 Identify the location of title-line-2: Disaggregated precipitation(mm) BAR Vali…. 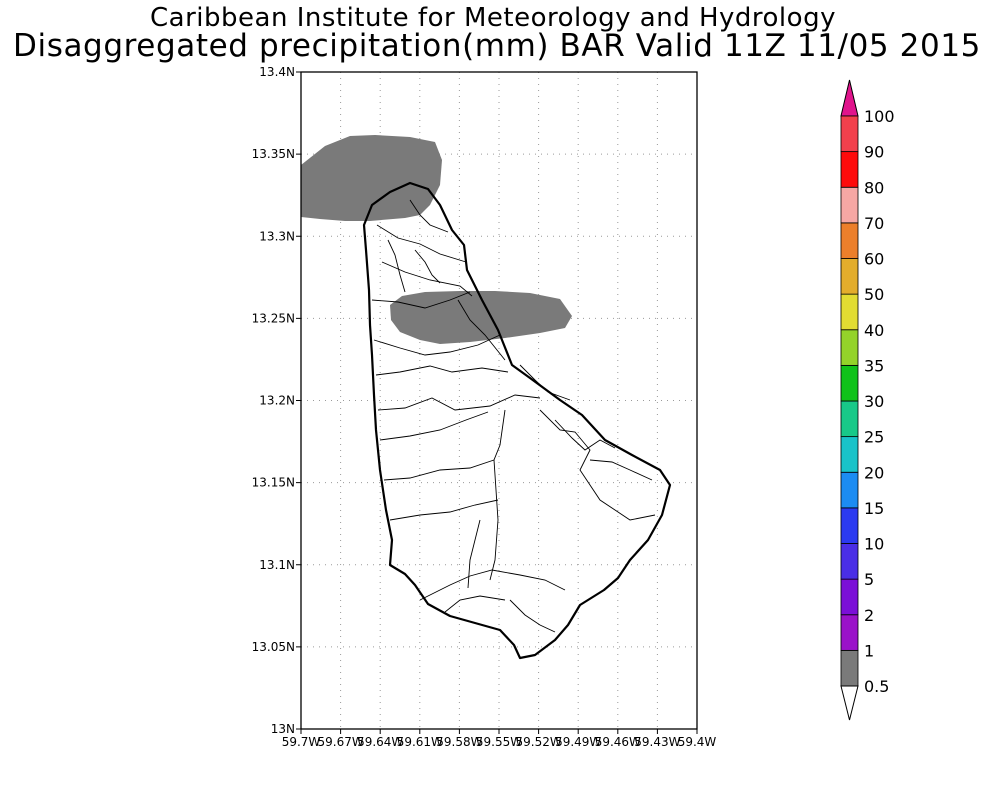
(497, 46).